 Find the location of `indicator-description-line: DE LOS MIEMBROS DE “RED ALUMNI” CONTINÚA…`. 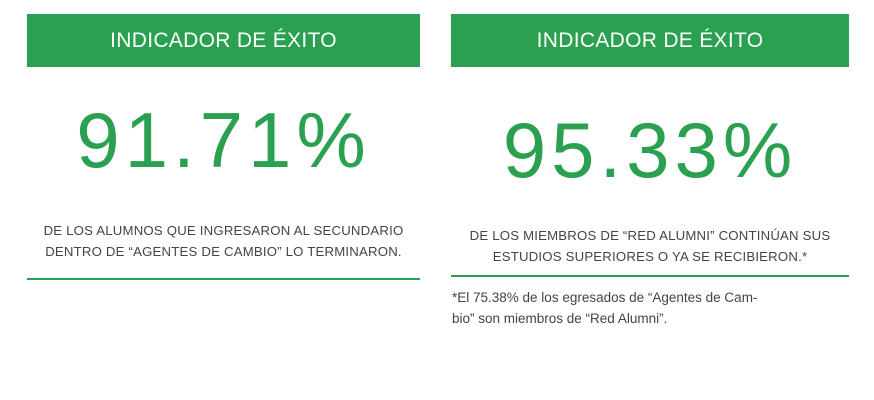

indicator-description-line: DE LOS MIEMBROS DE “RED ALUMNI” CONTINÚA… is located at coordinates (650, 235).